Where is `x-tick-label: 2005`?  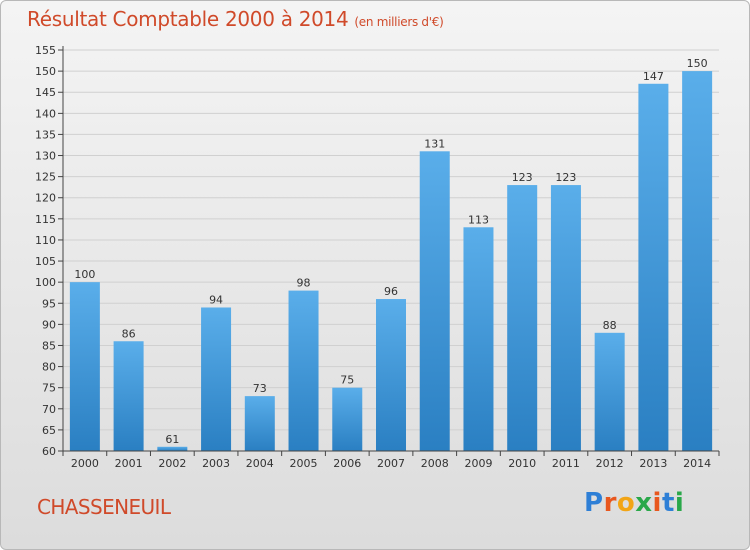
x-tick-label: 2005 is located at coordinates (304, 463).